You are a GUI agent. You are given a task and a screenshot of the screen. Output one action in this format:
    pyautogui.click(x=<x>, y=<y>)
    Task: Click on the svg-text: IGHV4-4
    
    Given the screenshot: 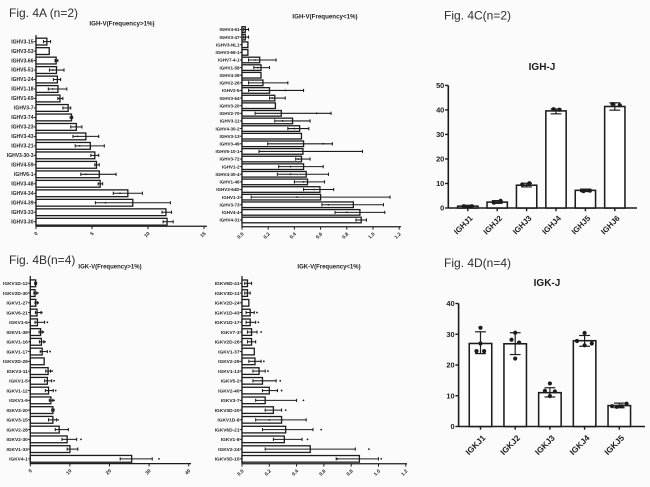 What is the action you would take?
    pyautogui.click(x=231, y=212)
    